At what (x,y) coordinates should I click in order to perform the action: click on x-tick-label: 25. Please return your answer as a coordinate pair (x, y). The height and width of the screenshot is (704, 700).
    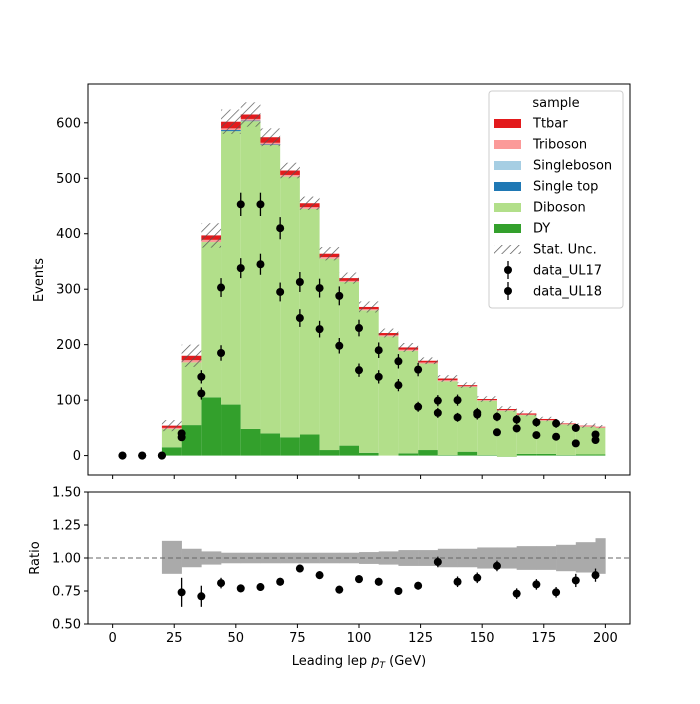
    Looking at the image, I should click on (174, 638).